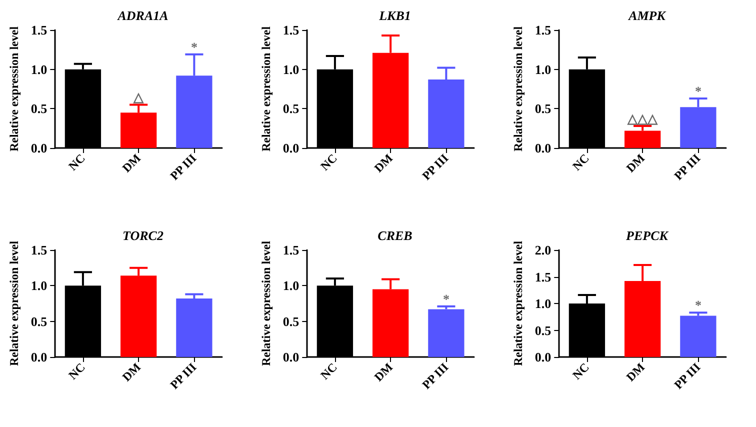 The height and width of the screenshot is (427, 756). Describe the element at coordinates (648, 235) in the screenshot. I see `chart-title: PEPCK` at that location.